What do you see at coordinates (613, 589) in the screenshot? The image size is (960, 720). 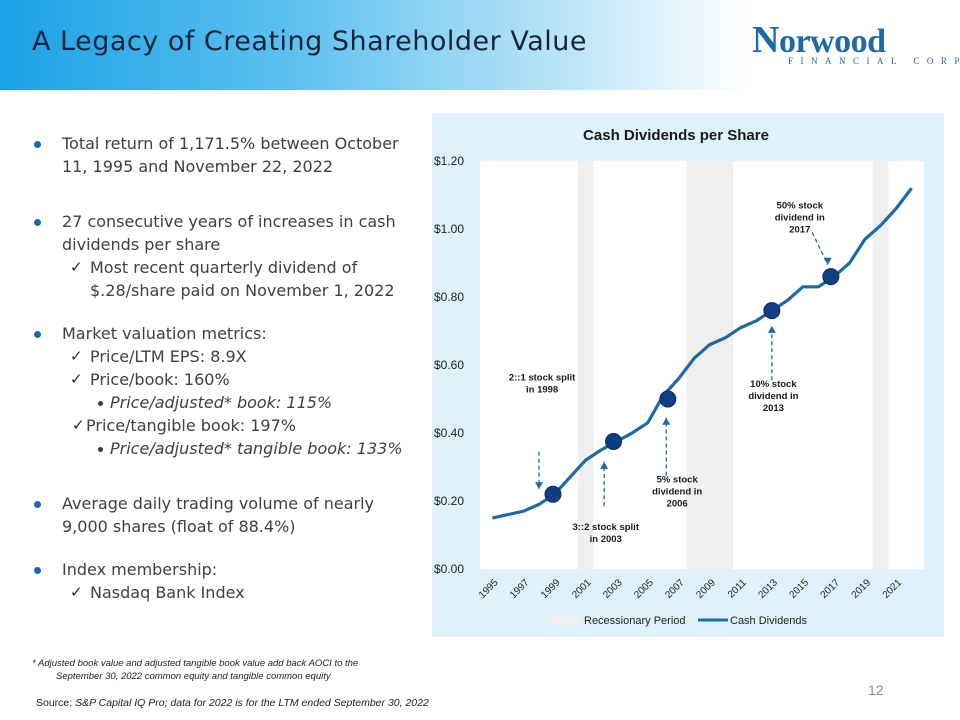 I see `x-tick-label: 2003` at bounding box center [613, 589].